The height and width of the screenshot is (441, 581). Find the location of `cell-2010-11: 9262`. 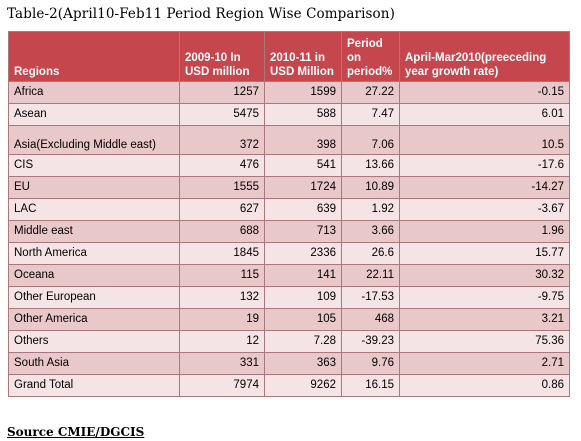

cell-2010-11: 9262 is located at coordinates (303, 385).